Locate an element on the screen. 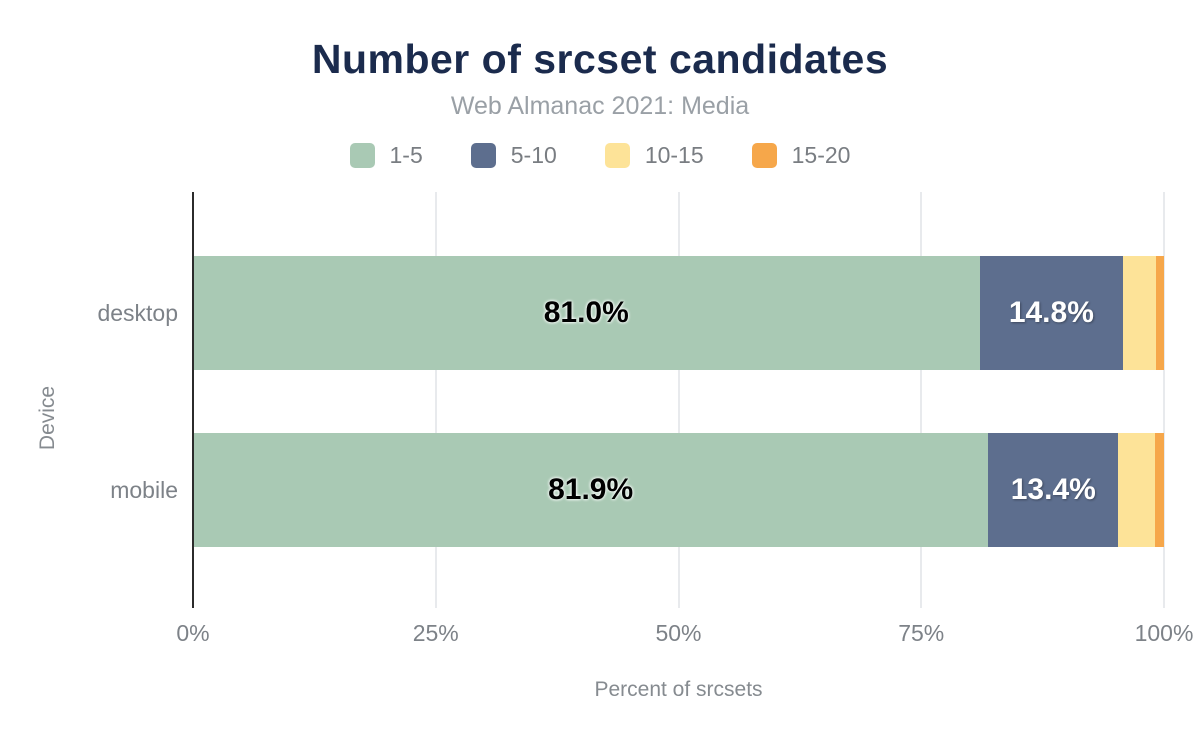 The image size is (1200, 742). legend-item-5-10: 5-10 is located at coordinates (513, 155).